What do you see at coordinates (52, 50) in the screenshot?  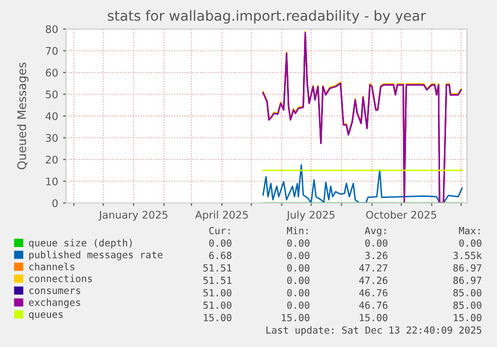 I see `y-tick-label: 70` at bounding box center [52, 50].